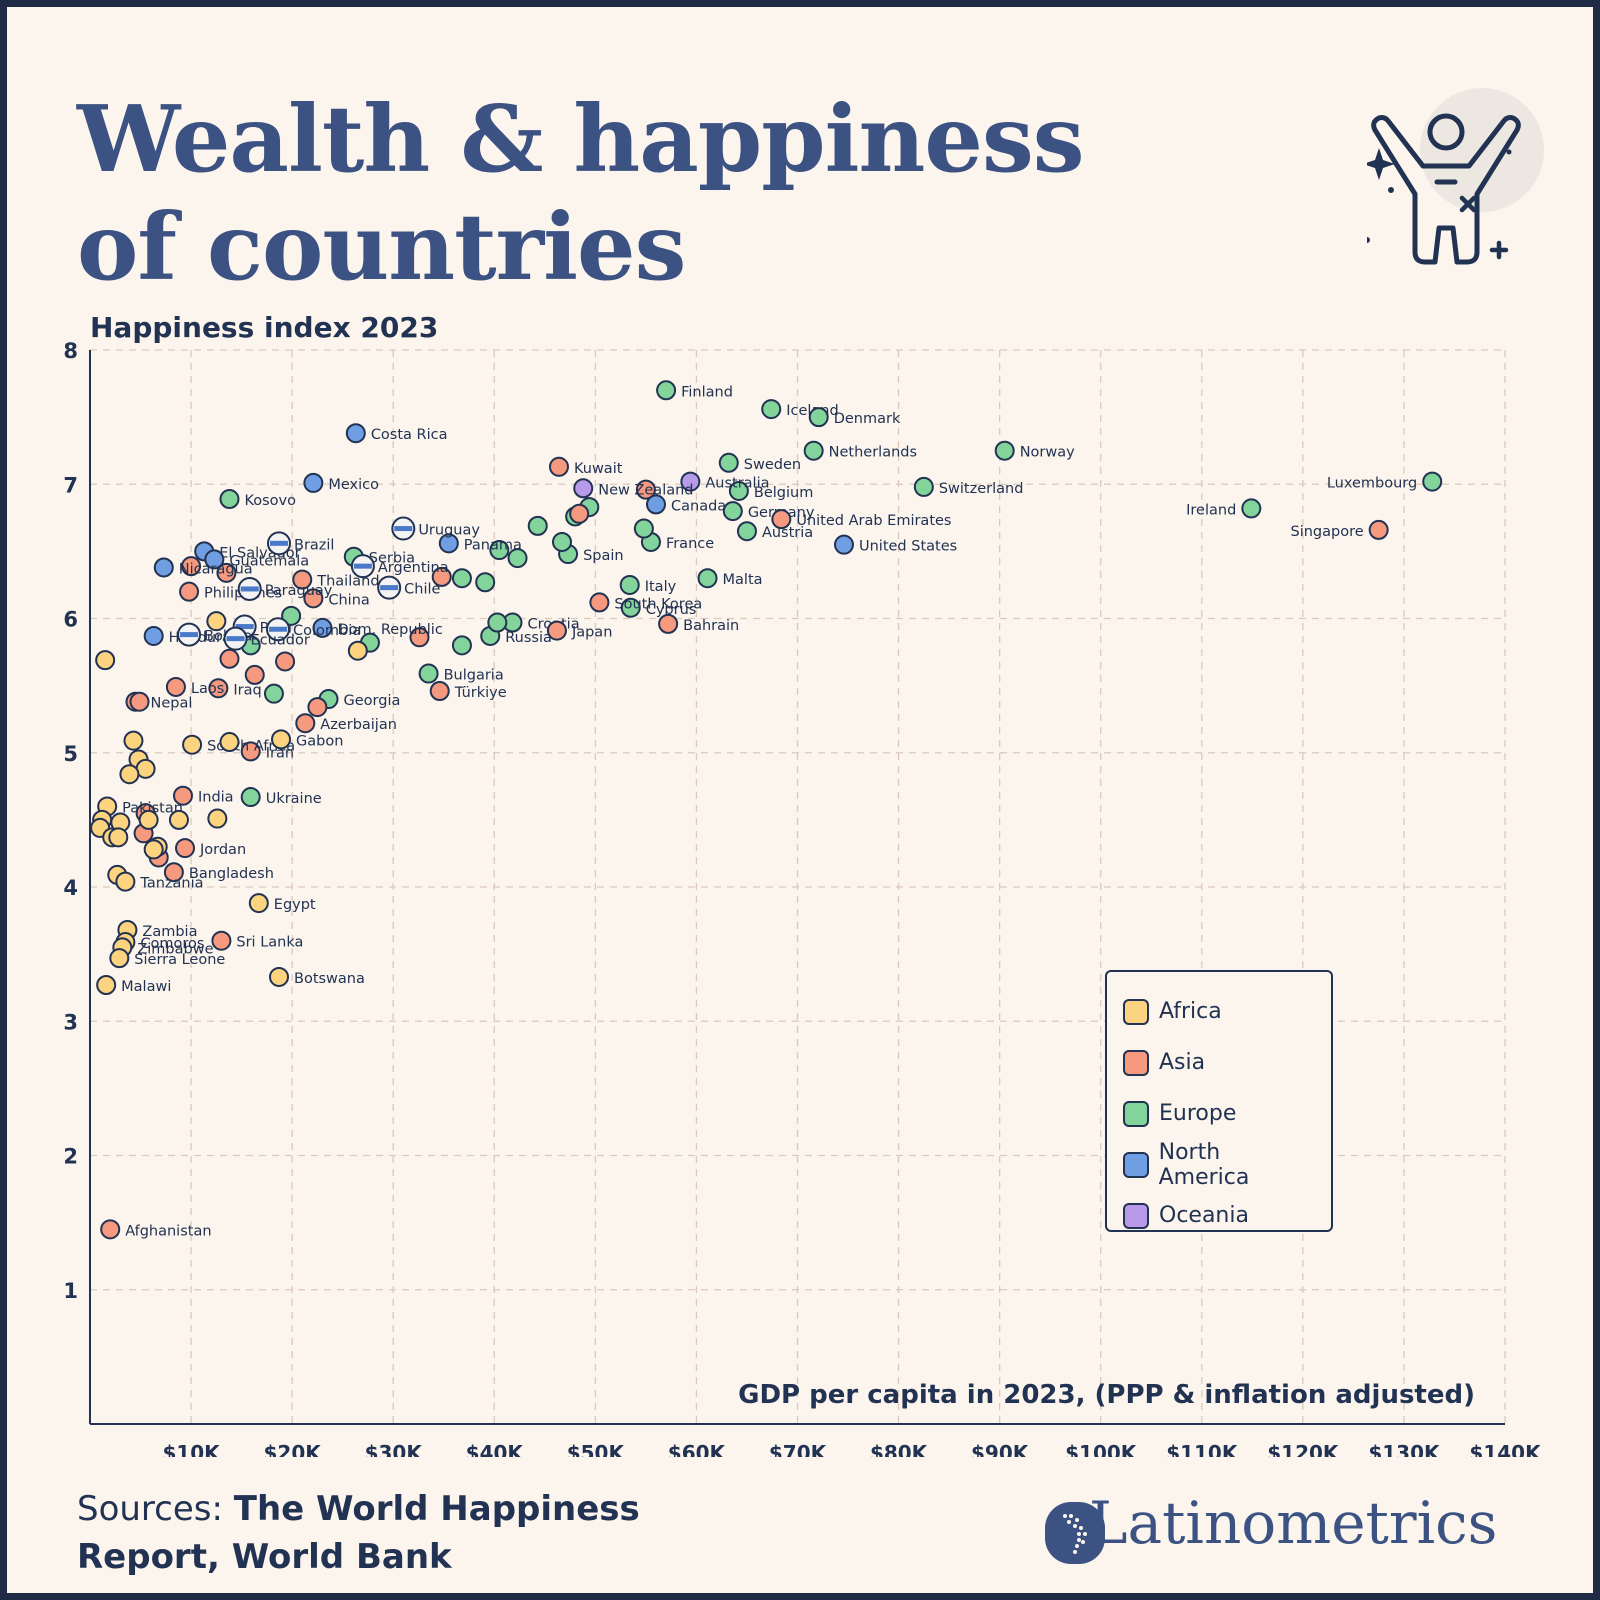 Image resolution: width=1600 pixels, height=1600 pixels. Describe the element at coordinates (1211, 510) in the screenshot. I see `data-label-ireland: Ireland` at that location.